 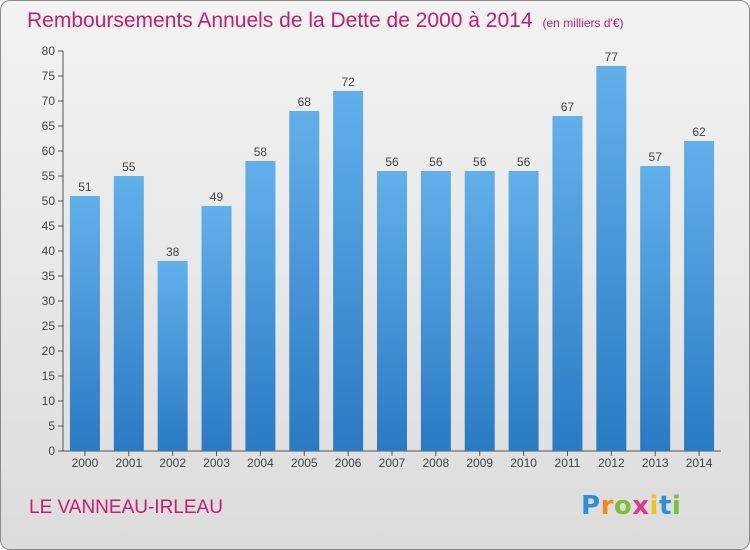 I want to click on bar-value-label: 62, so click(x=699, y=132).